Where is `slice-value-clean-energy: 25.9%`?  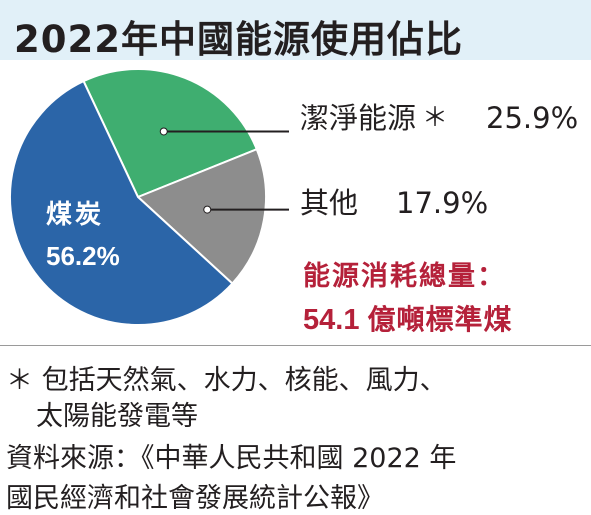 slice-value-clean-energy: 25.9% is located at coordinates (532, 118).